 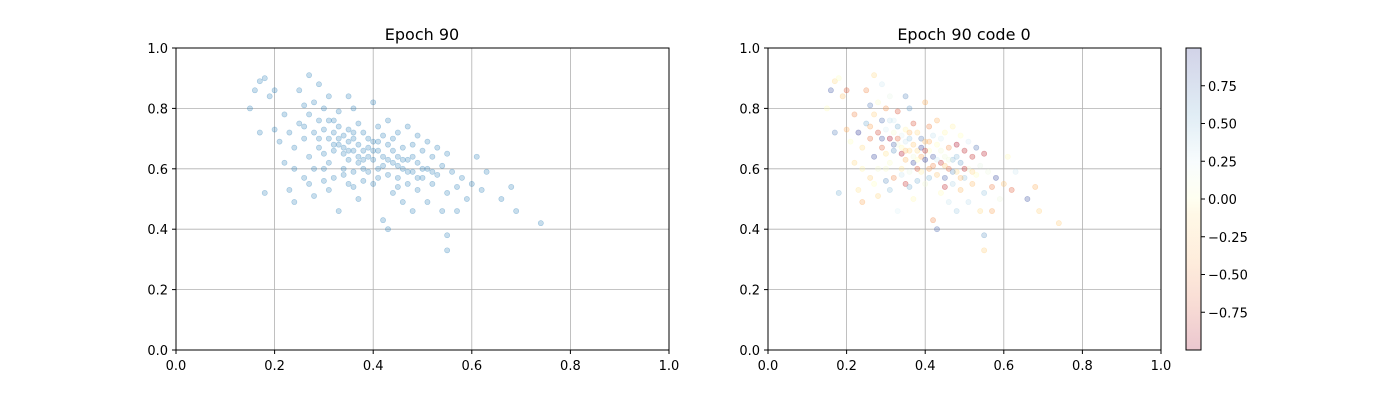 I want to click on colorbar-tick-label: 0.75, so click(x=1222, y=87).